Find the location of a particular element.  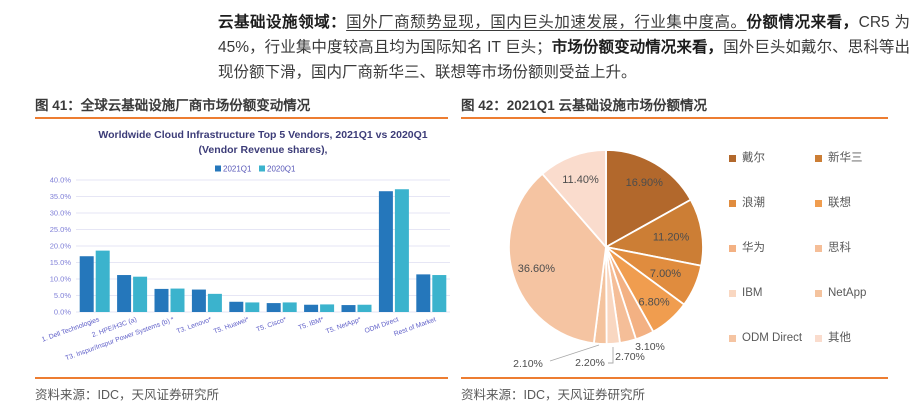

figure-42-source: 资料来源：IDC，天风证券研究所 is located at coordinates (553, 395).